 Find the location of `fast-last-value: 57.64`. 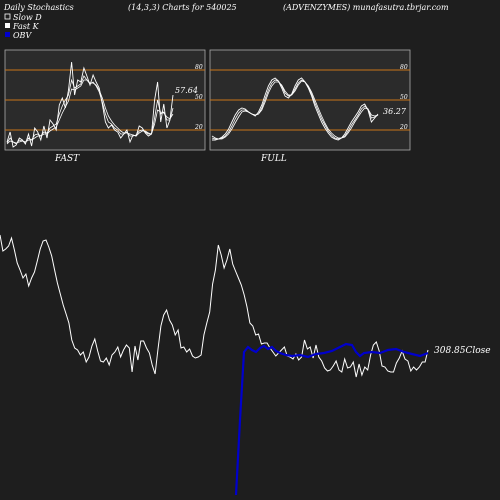

fast-last-value: 57.64 is located at coordinates (186, 90).